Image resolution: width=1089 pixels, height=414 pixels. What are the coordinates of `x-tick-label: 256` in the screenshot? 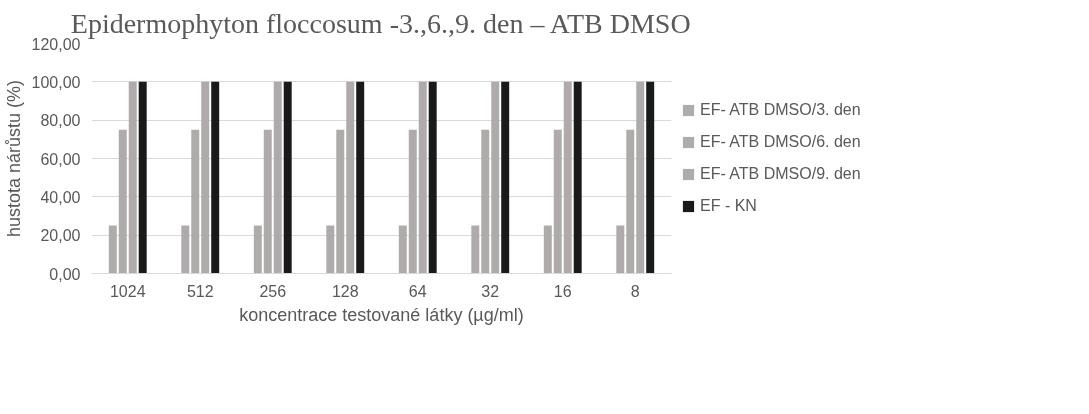 It's located at (273, 291).